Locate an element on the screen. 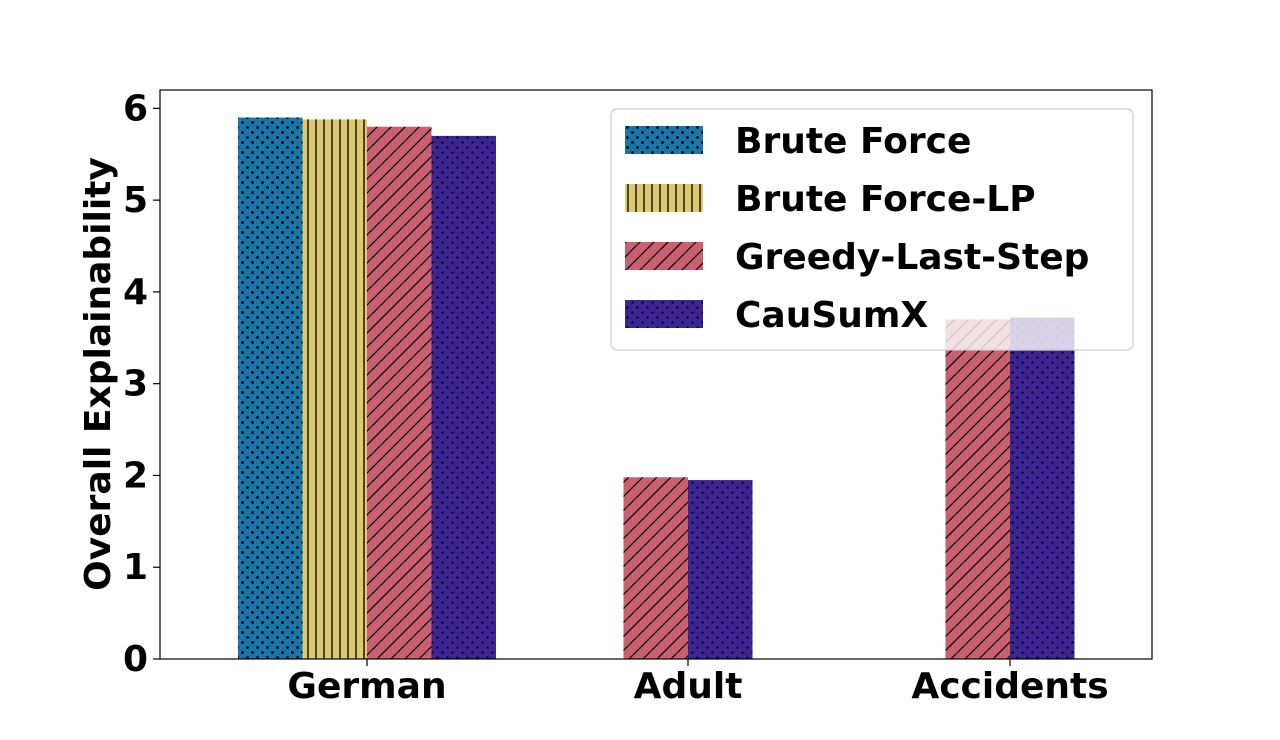  legend-swatch-brute-force-lp is located at coordinates (664, 198).